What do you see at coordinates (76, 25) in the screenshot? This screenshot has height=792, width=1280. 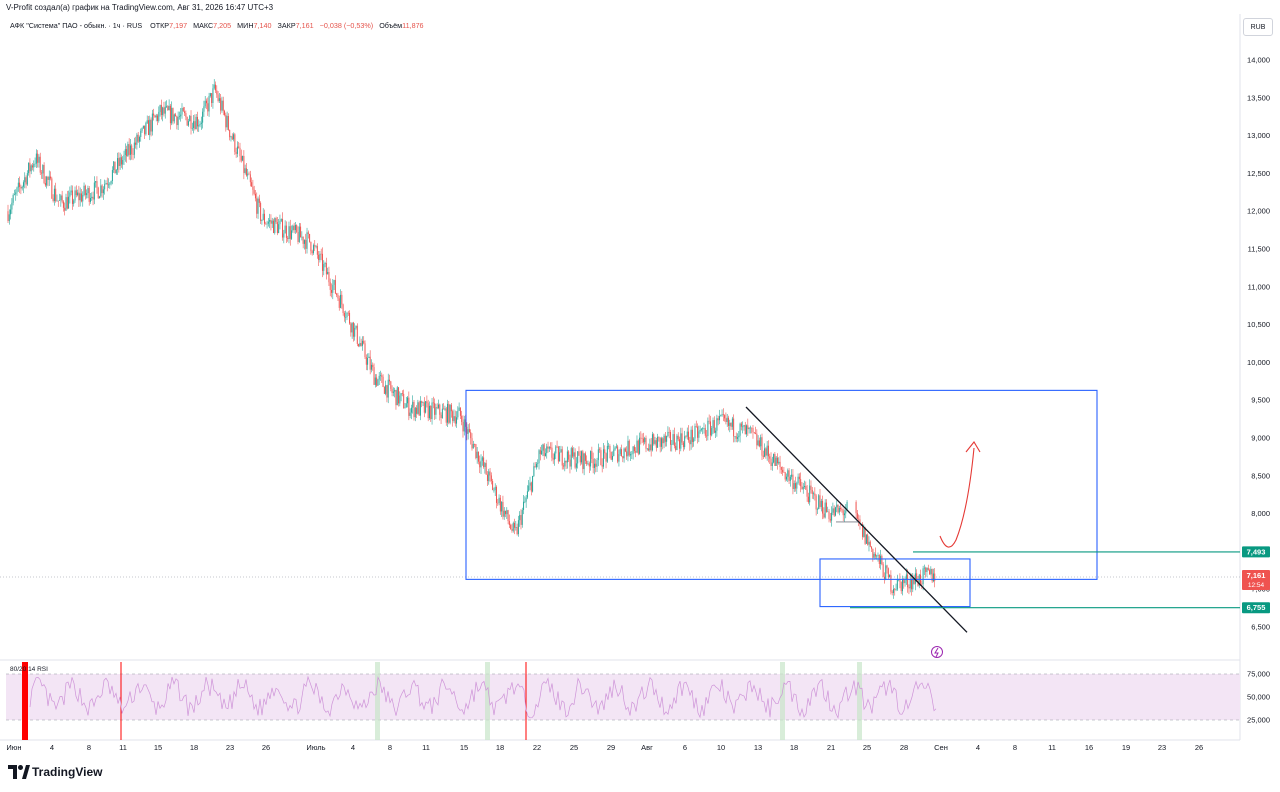 I see `symbol-name: АФК "Система" ПАО - обыкн. · 1ч · RUS` at bounding box center [76, 25].